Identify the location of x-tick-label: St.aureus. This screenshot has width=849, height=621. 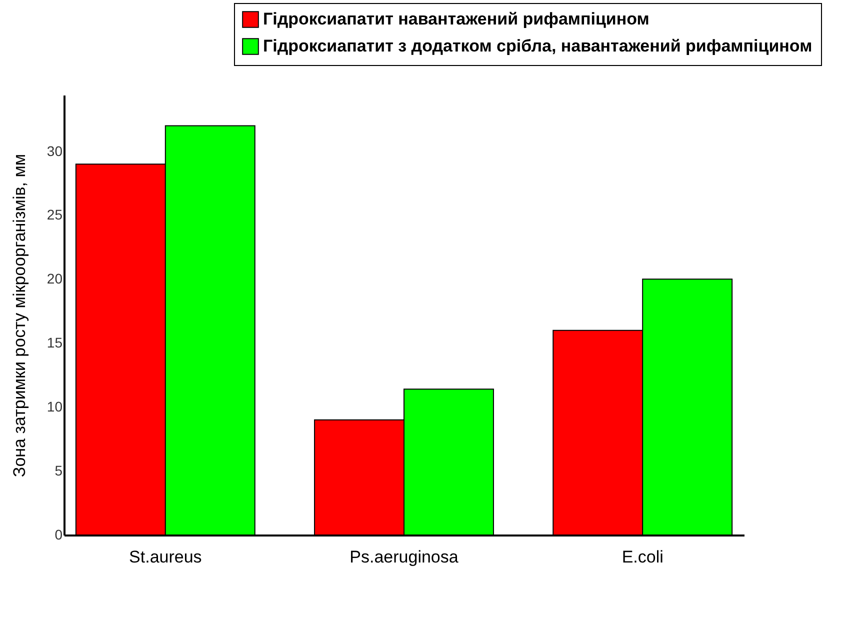
(165, 557).